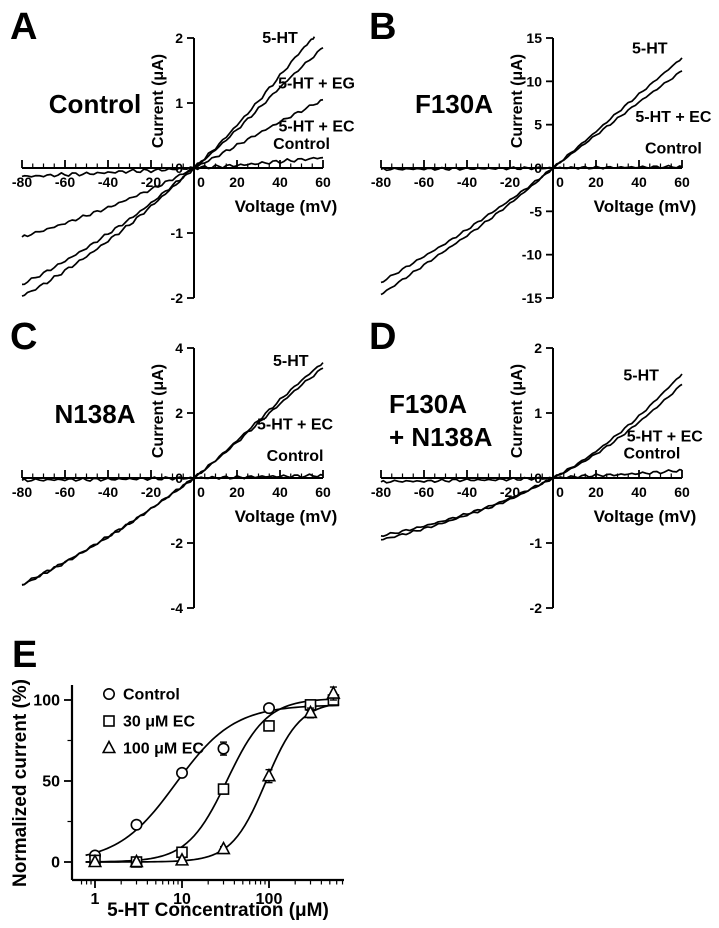 This screenshot has height=928, width=719. Describe the element at coordinates (269, 726) in the screenshot. I see `marker-square` at that location.